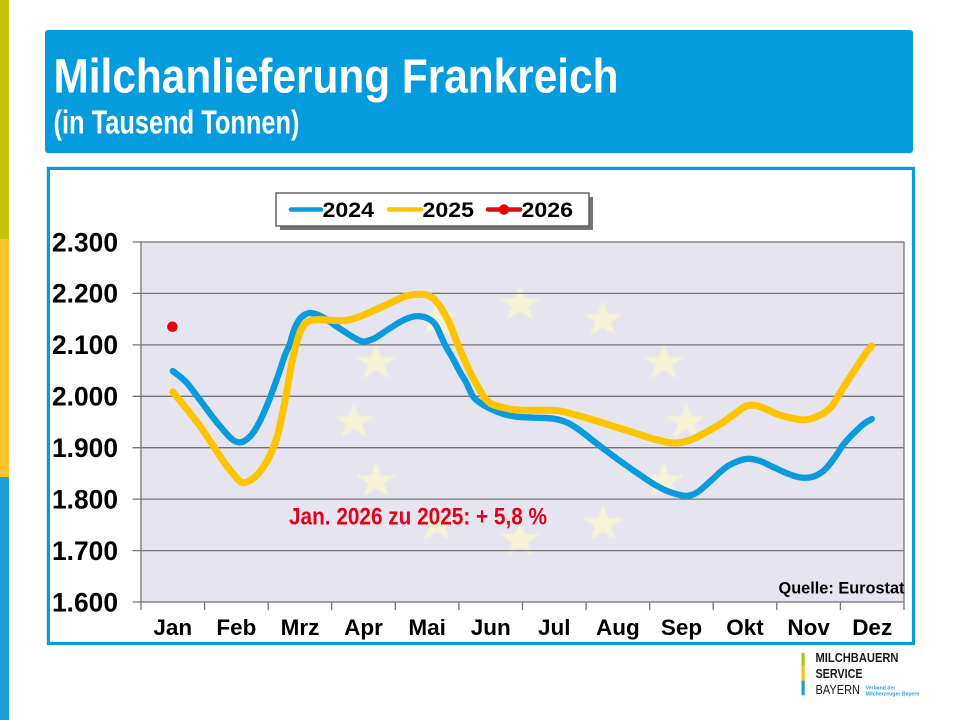  What do you see at coordinates (363, 627) in the screenshot?
I see `svg-text: Apr` at bounding box center [363, 627].